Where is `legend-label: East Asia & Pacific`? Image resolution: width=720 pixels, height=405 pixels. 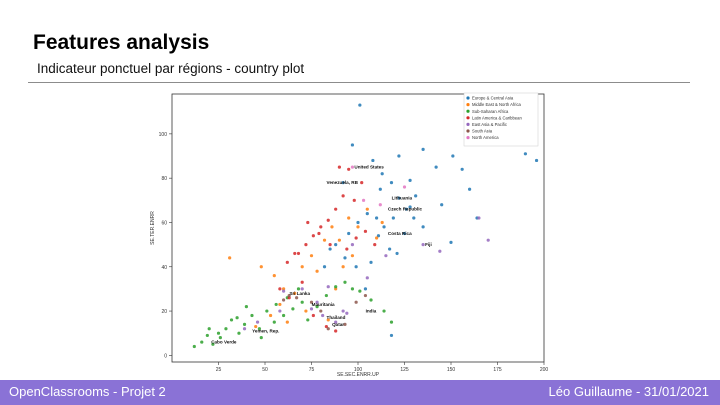
legend-label: East Asia & Pacific is located at coordinates (489, 124).